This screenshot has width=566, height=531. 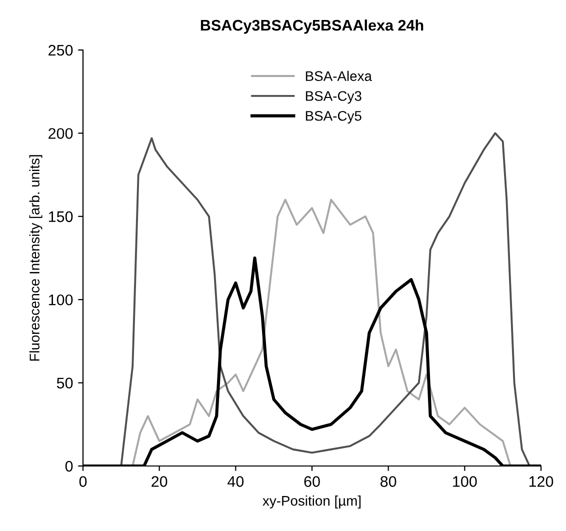 What do you see at coordinates (64, 383) in the screenshot?
I see `y-tick-label: 50` at bounding box center [64, 383].